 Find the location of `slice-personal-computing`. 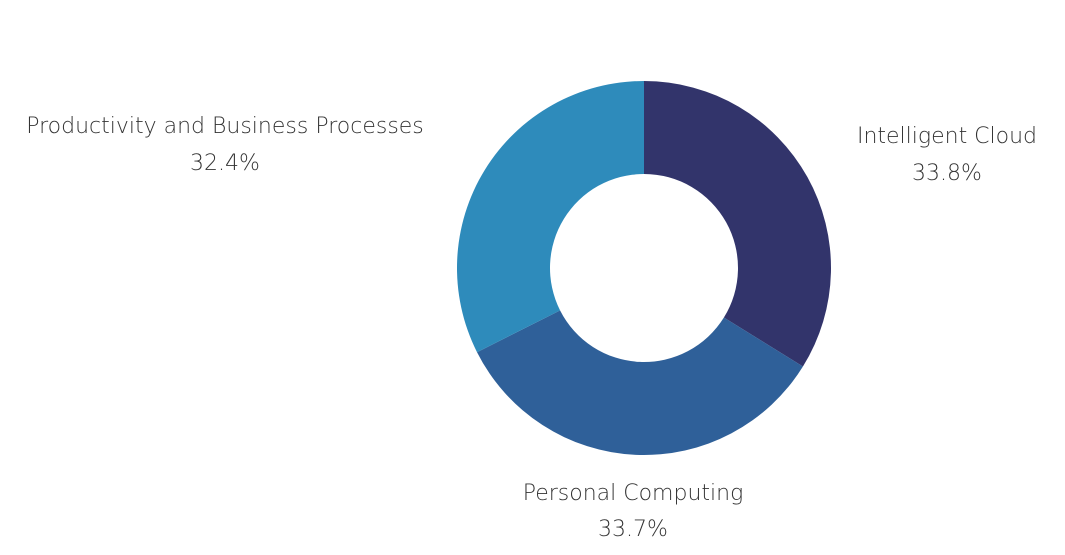

slice-personal-computing is located at coordinates (640, 383).